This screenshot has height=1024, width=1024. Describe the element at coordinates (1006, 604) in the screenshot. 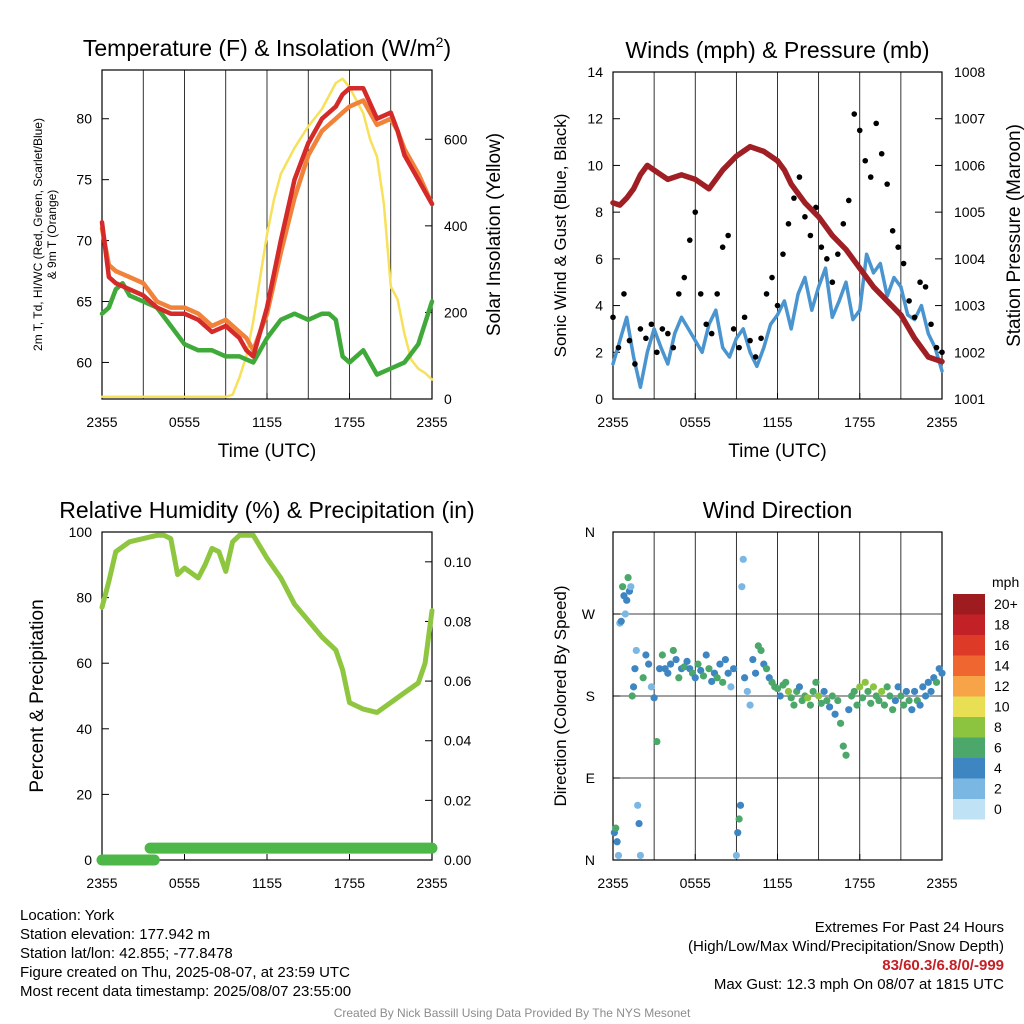

I see `colorbar-label: 20+` at that location.